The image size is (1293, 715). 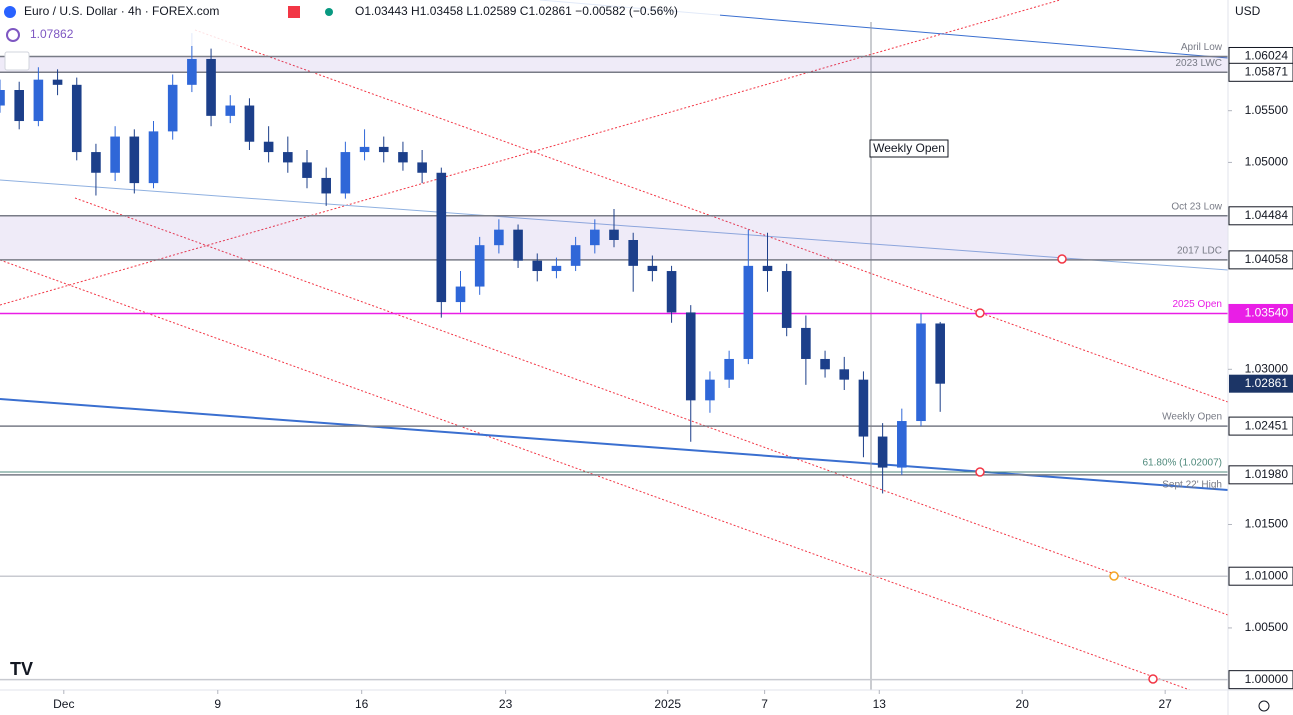 I want to click on price-label: 1.05871, so click(x=1267, y=71).